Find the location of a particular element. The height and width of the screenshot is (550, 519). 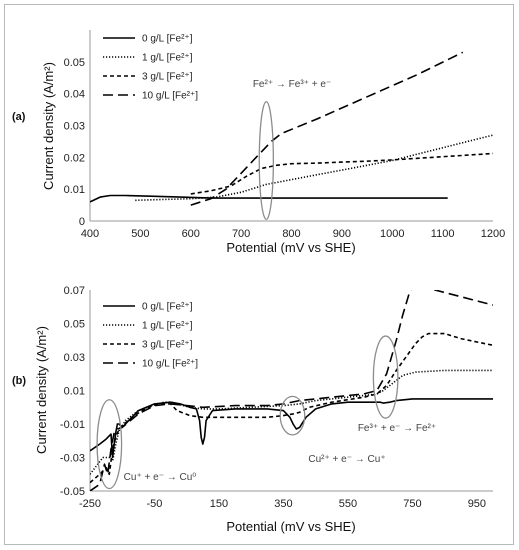

y-tick-label: 0.02 is located at coordinates (74, 158).